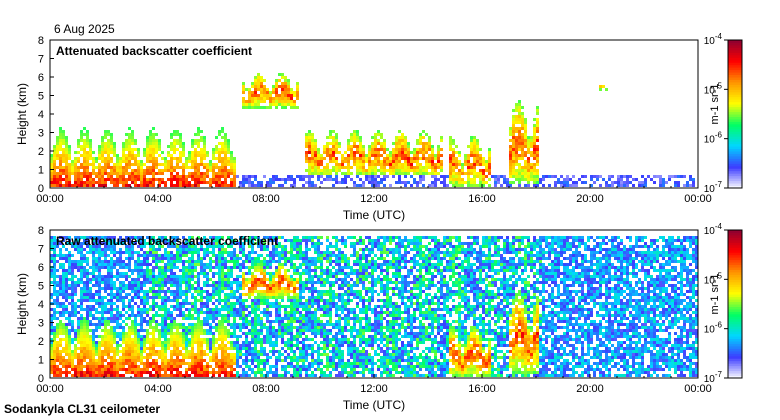 Image resolution: width=780 pixels, height=420 pixels. Describe the element at coordinates (41, 60) in the screenshot. I see `y-tick-label: 7` at that location.